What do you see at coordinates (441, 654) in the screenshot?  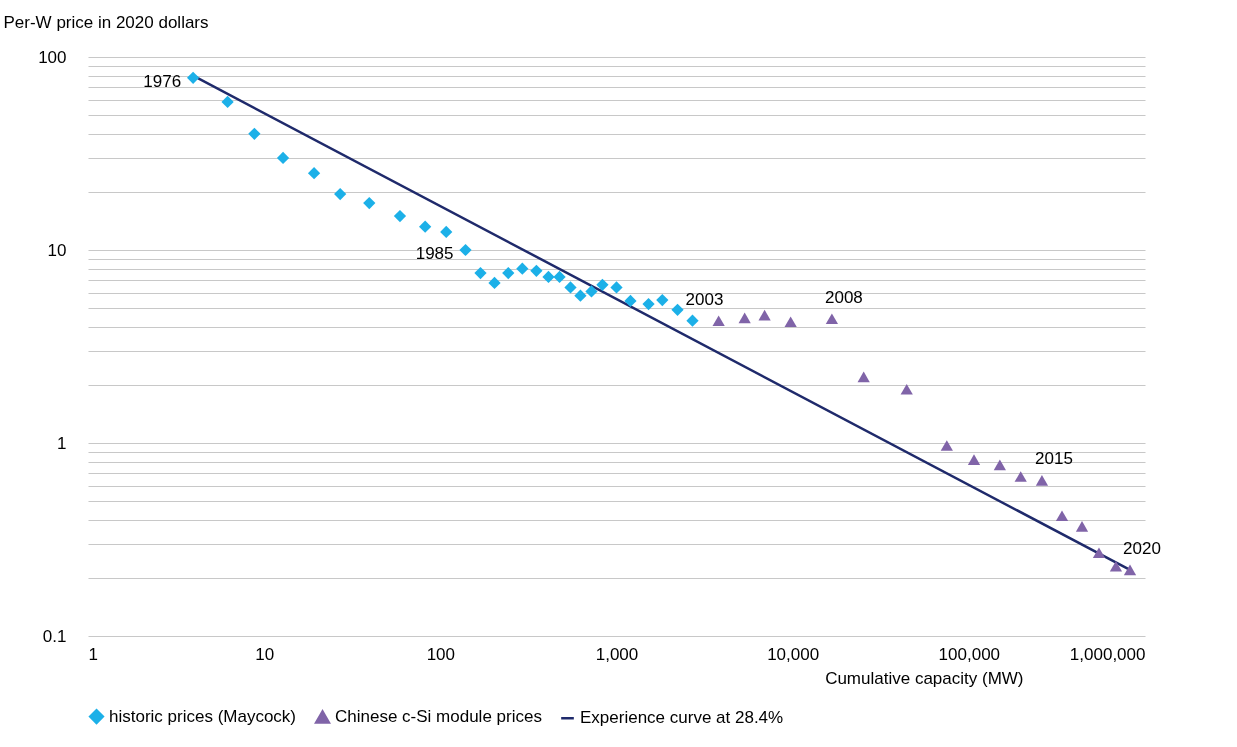 I see `x-tick-label: 100` at bounding box center [441, 654].